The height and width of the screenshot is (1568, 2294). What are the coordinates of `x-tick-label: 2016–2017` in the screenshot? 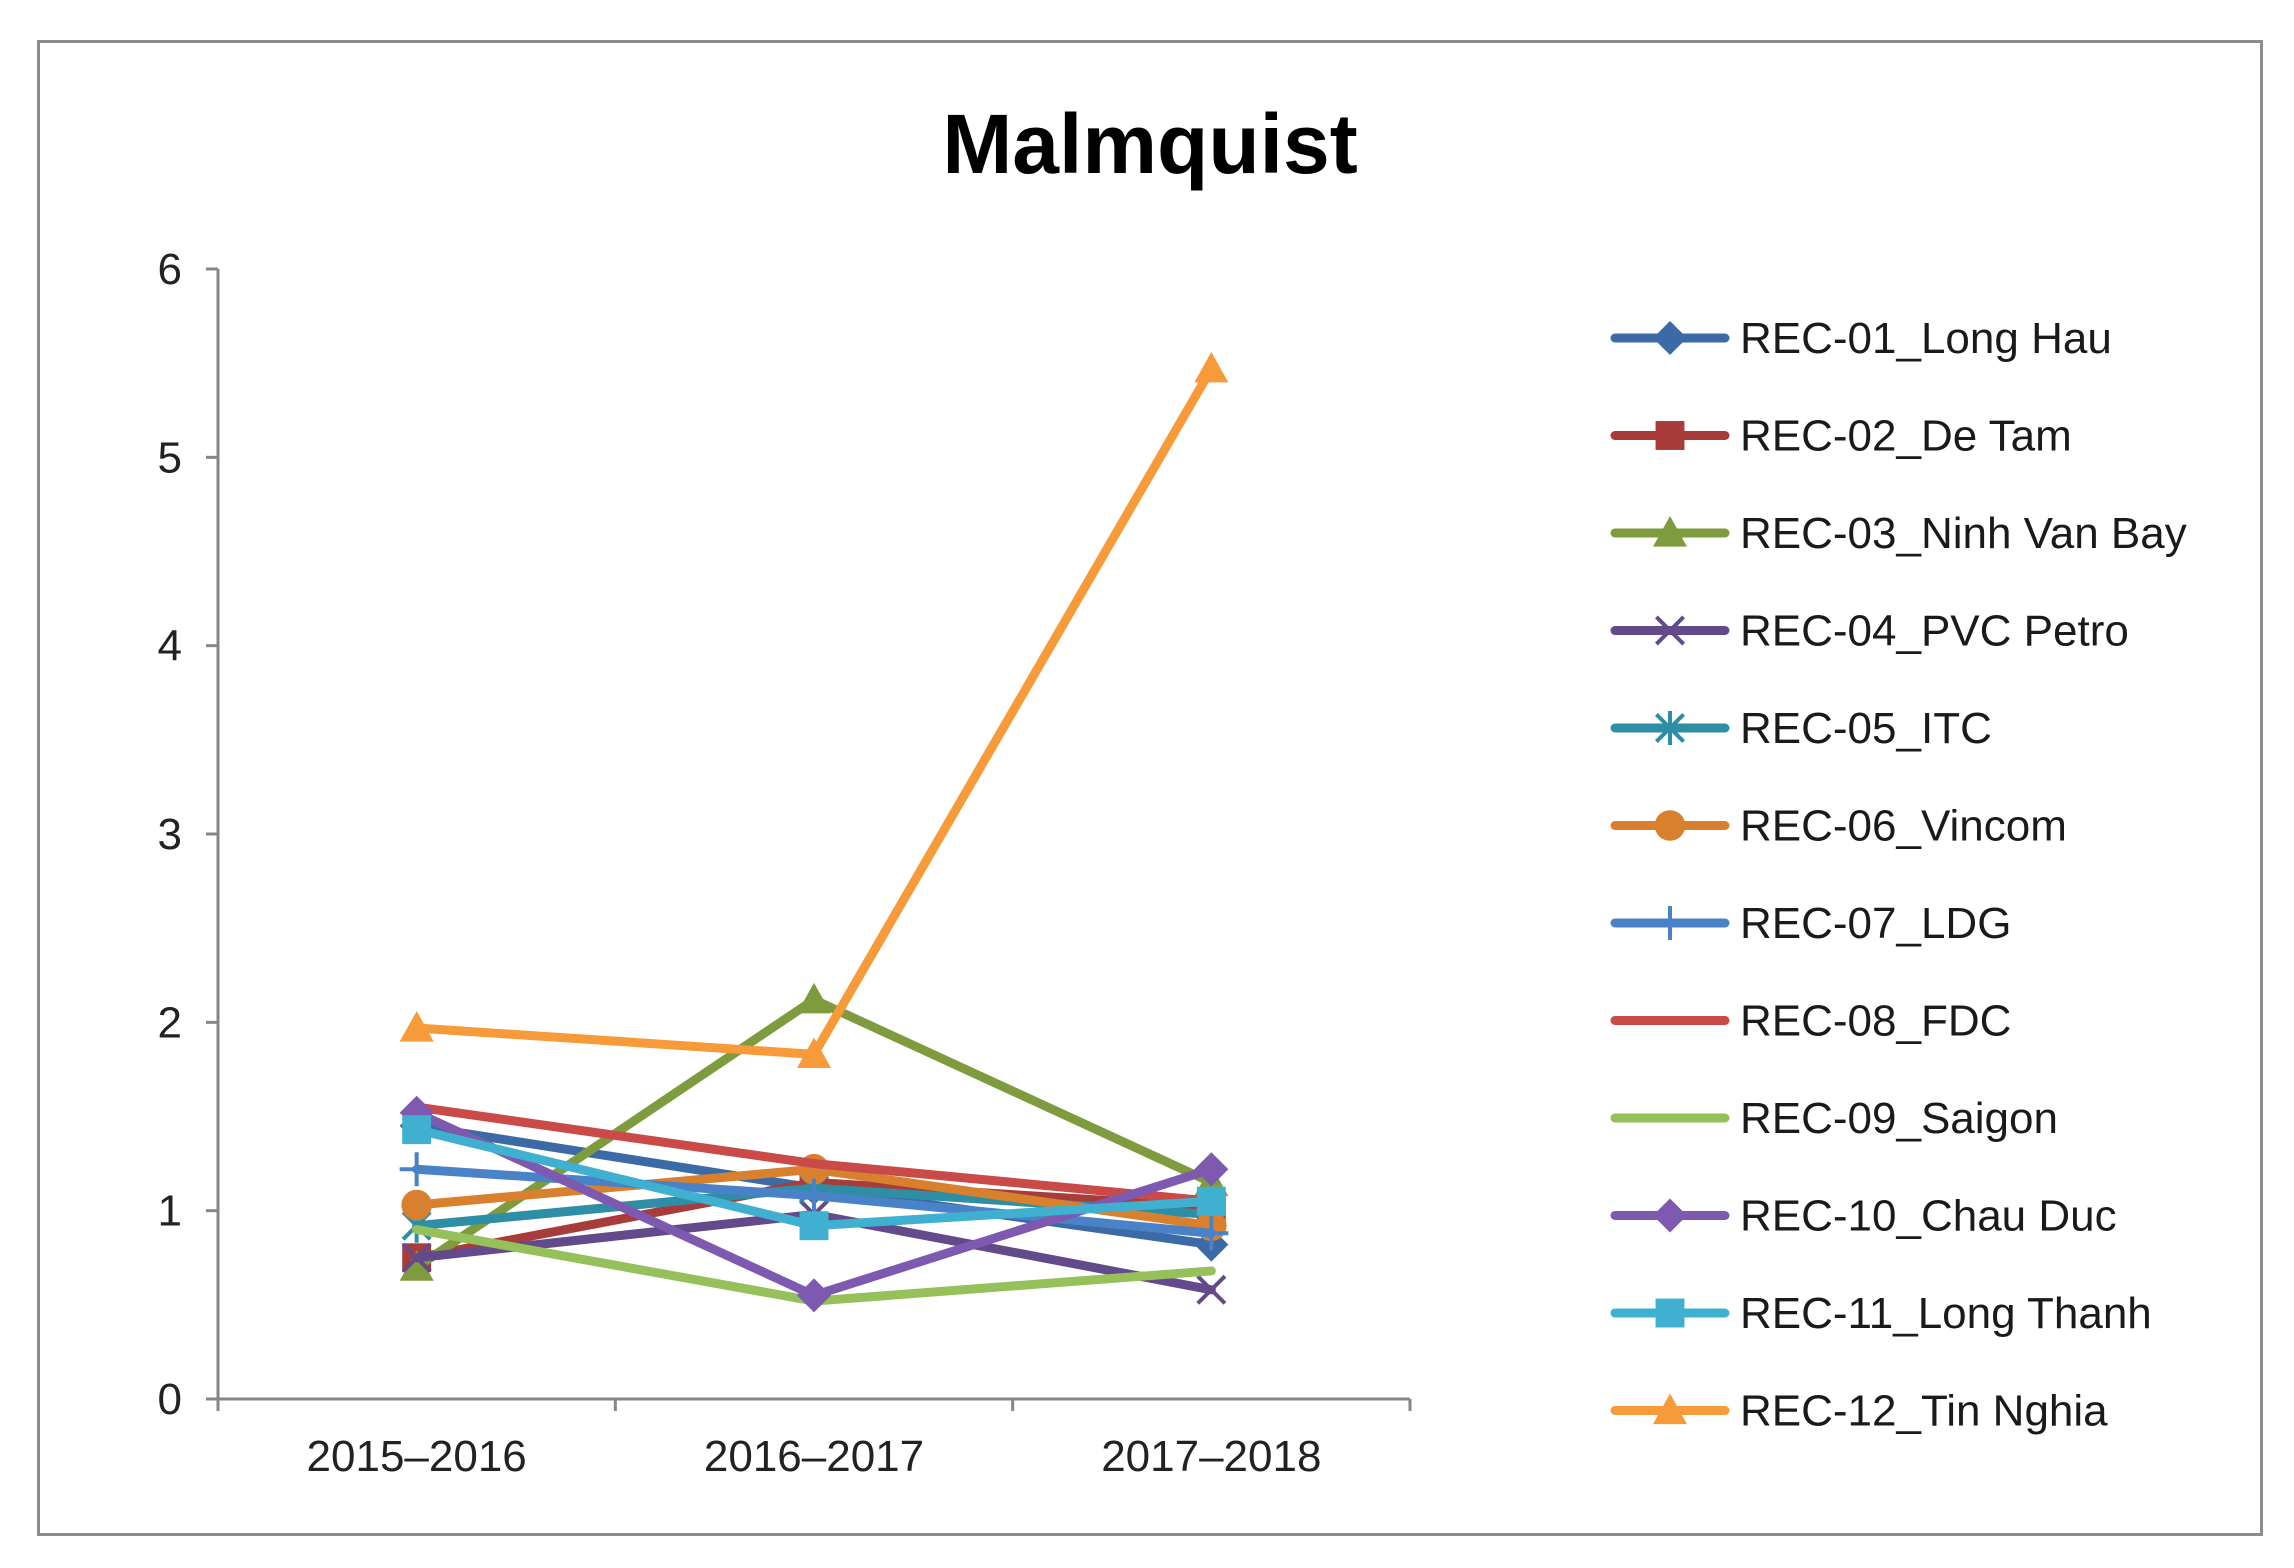 It's located at (814, 1456).